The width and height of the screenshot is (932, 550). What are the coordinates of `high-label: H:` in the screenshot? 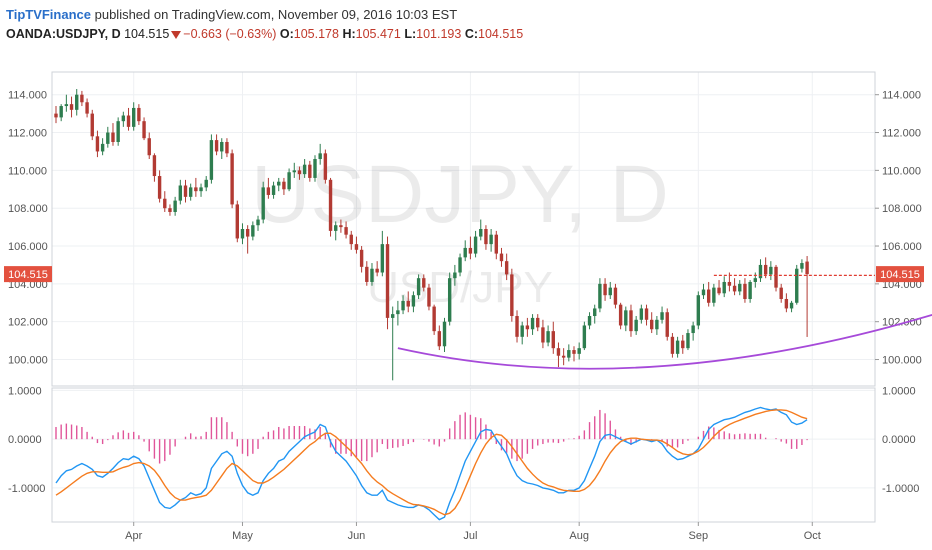 It's located at (349, 34).